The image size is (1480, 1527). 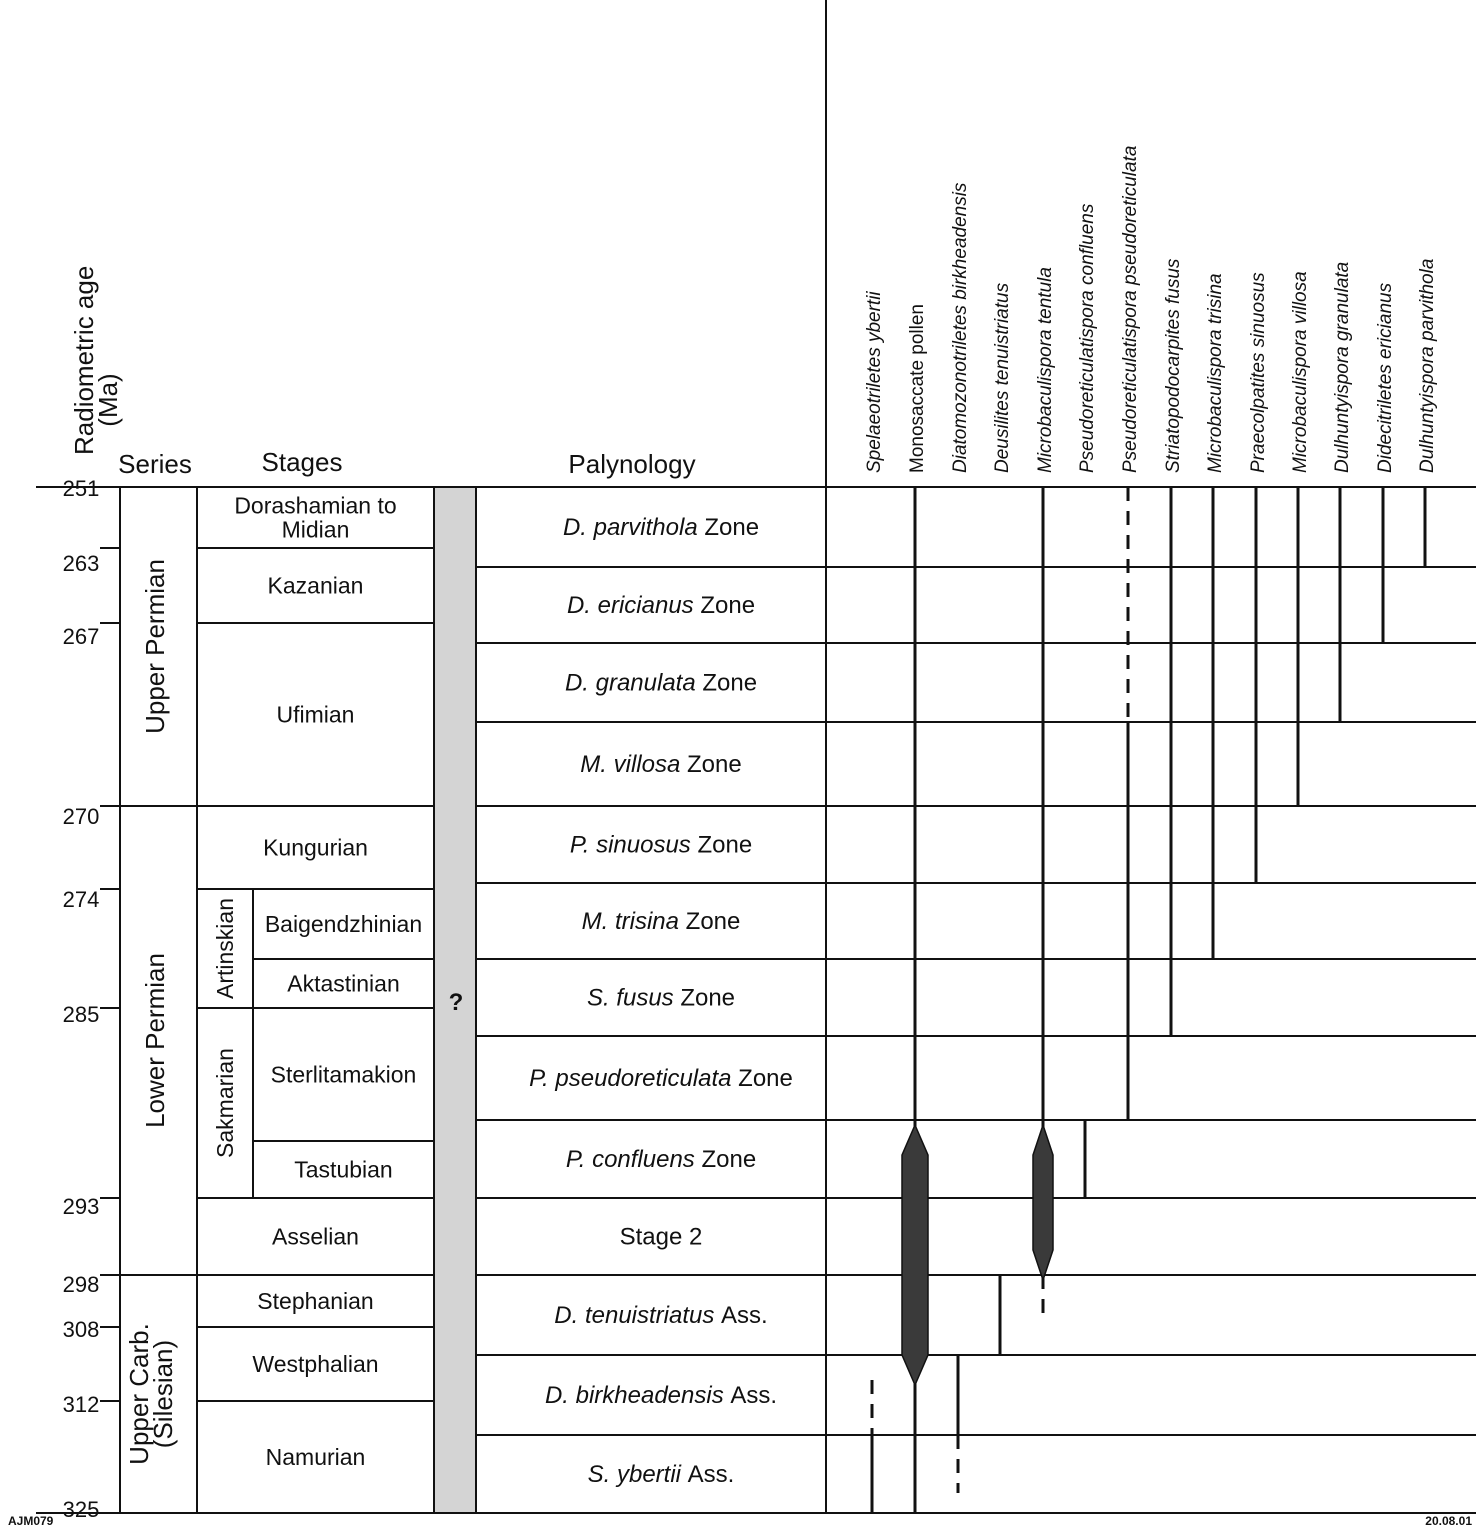 What do you see at coordinates (315, 848) in the screenshot?
I see `stage-label: Kungurian` at bounding box center [315, 848].